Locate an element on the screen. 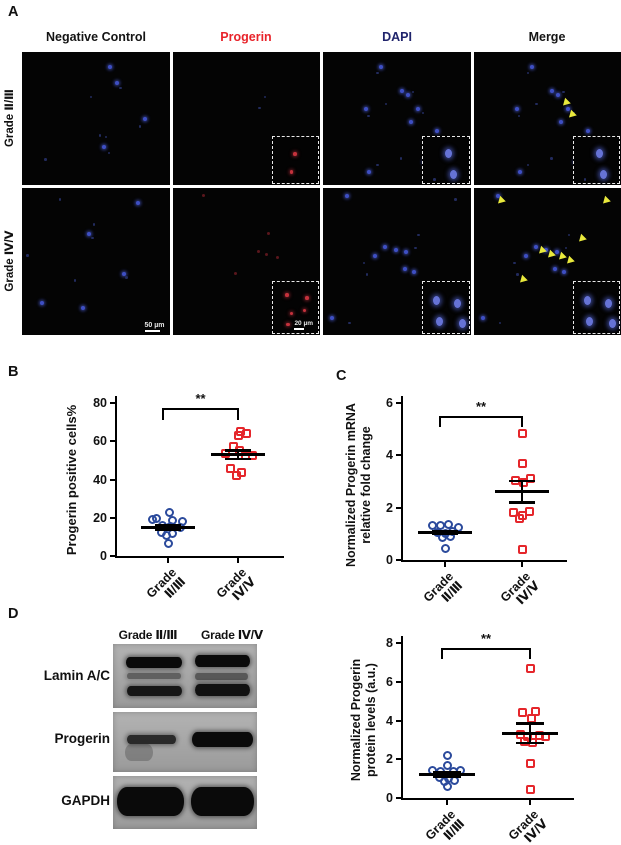 Image resolution: width=621 pixels, height=845 pixels. chart-c-y-axis is located at coordinates (402, 479).